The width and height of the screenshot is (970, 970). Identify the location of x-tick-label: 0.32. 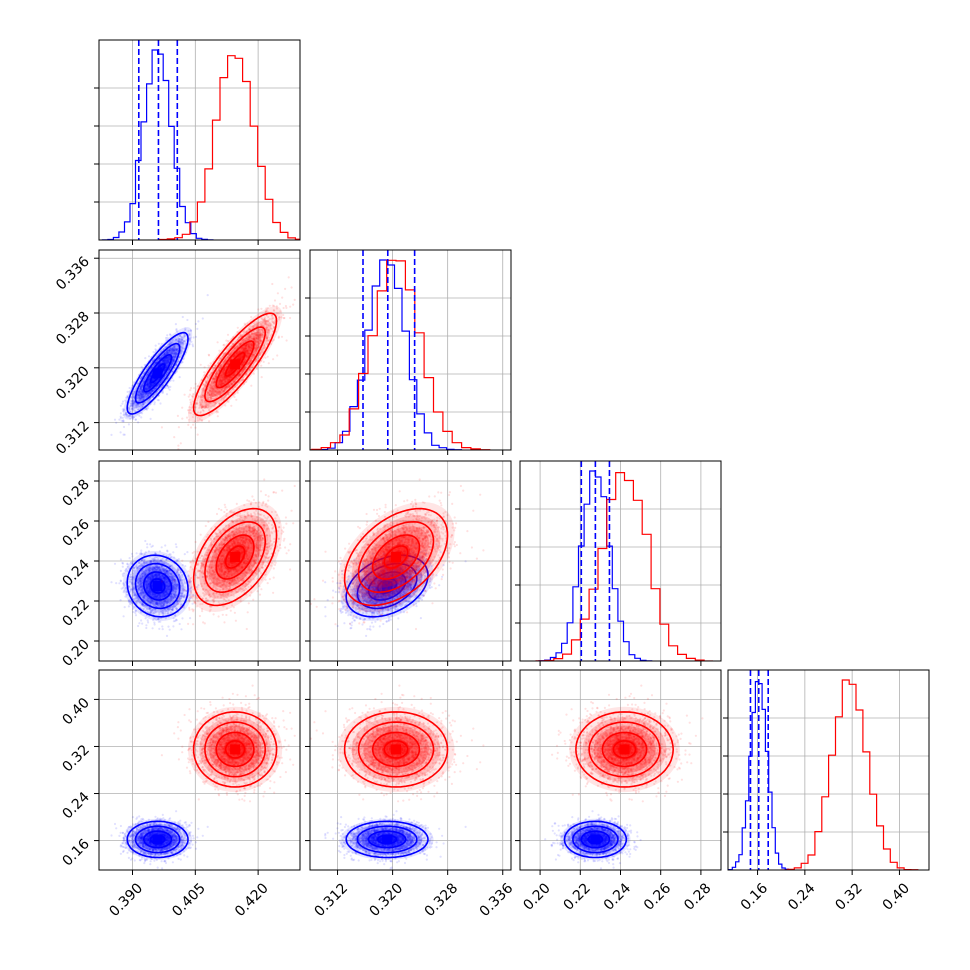
(848, 896).